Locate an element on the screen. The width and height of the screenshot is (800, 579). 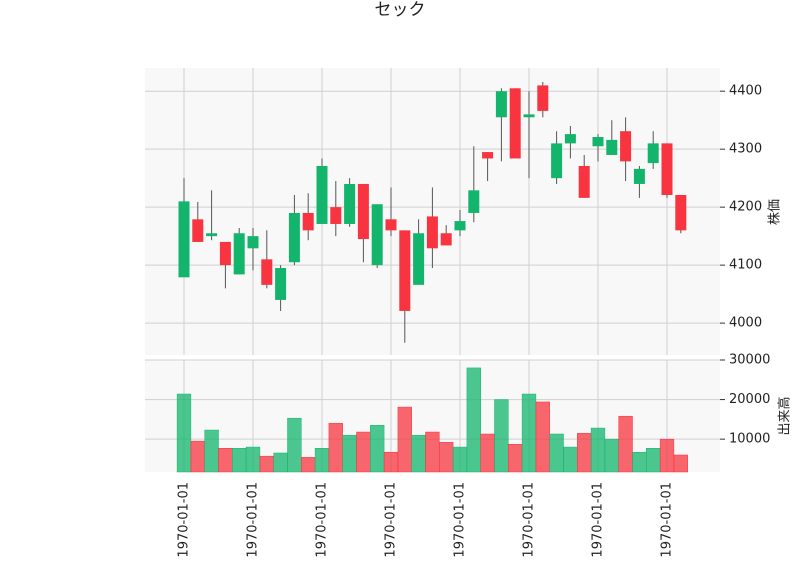
y-tick-label: 4300 is located at coordinates (745, 149).